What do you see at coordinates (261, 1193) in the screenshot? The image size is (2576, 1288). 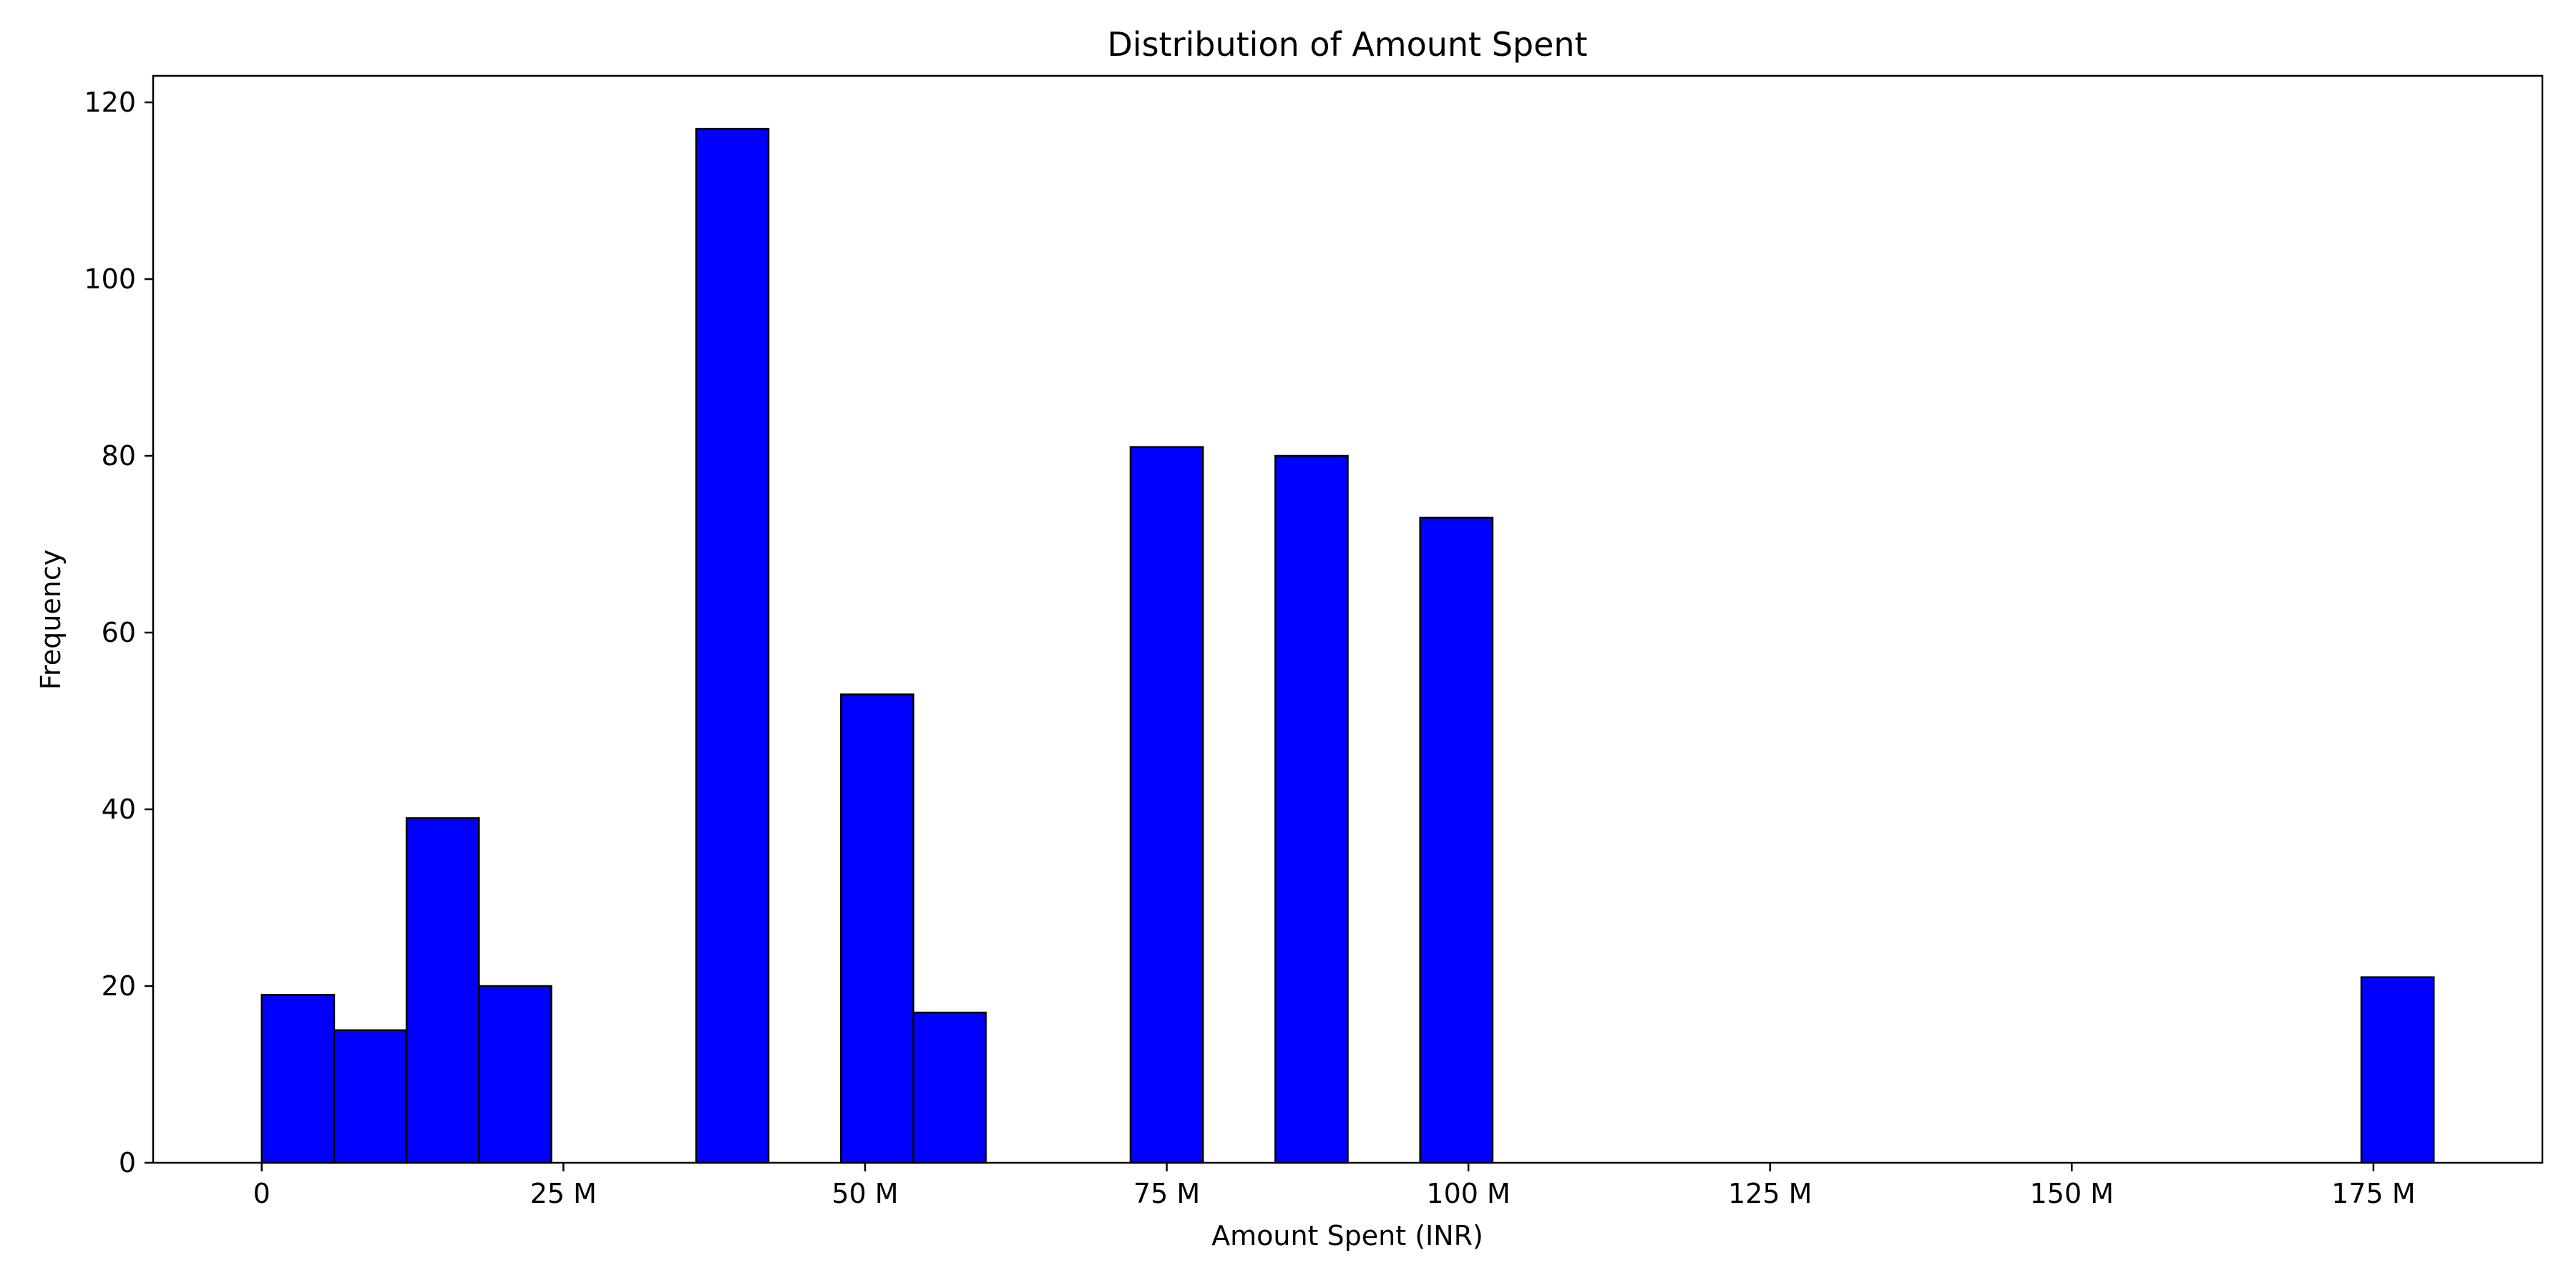 I see `x-tick-label-0: 0` at bounding box center [261, 1193].